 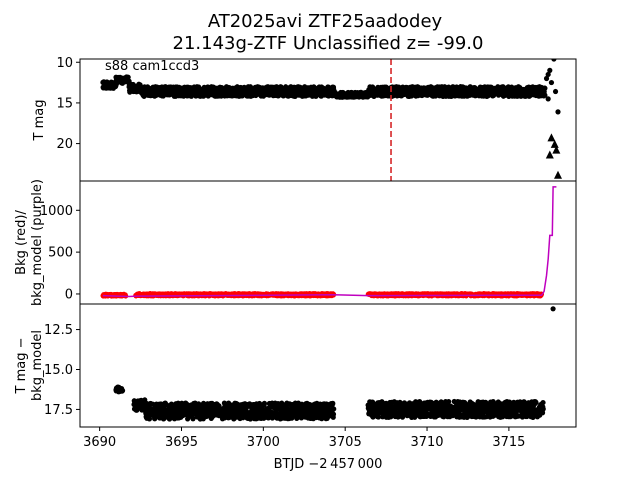 I want to click on y-tick-label: 0, so click(x=69, y=294).